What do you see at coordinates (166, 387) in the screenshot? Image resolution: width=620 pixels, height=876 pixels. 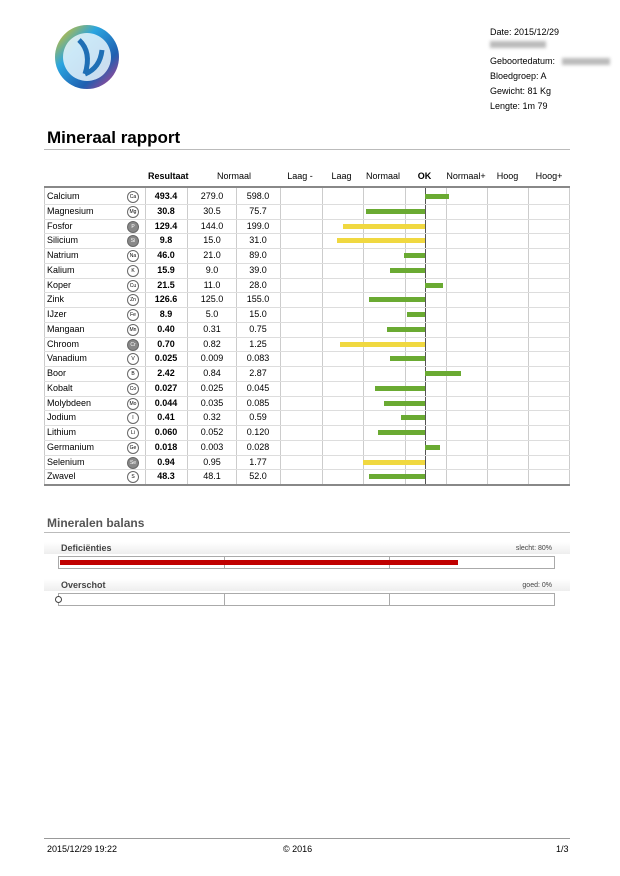 I see `result: 0.027` at bounding box center [166, 387].